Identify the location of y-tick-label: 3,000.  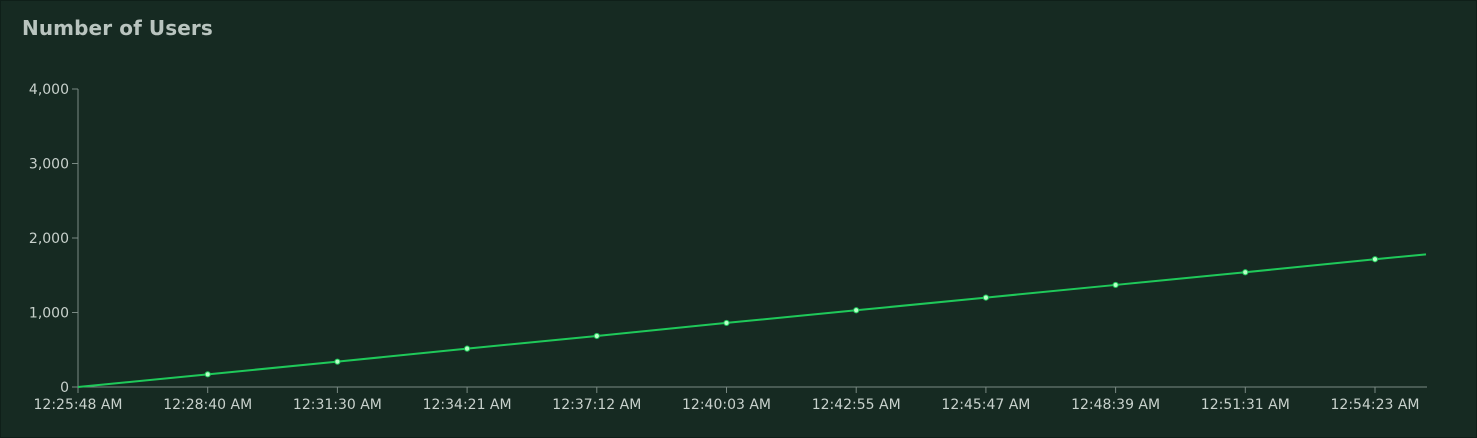
(49, 165).